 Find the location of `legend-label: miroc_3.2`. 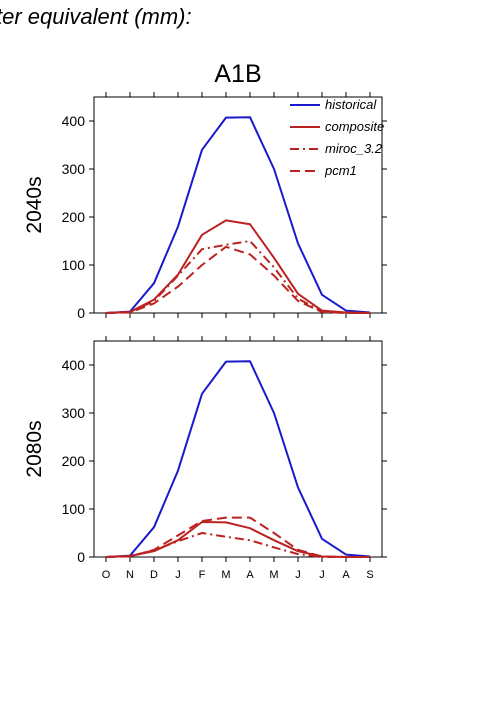

legend-label: miroc_3.2 is located at coordinates (354, 148).